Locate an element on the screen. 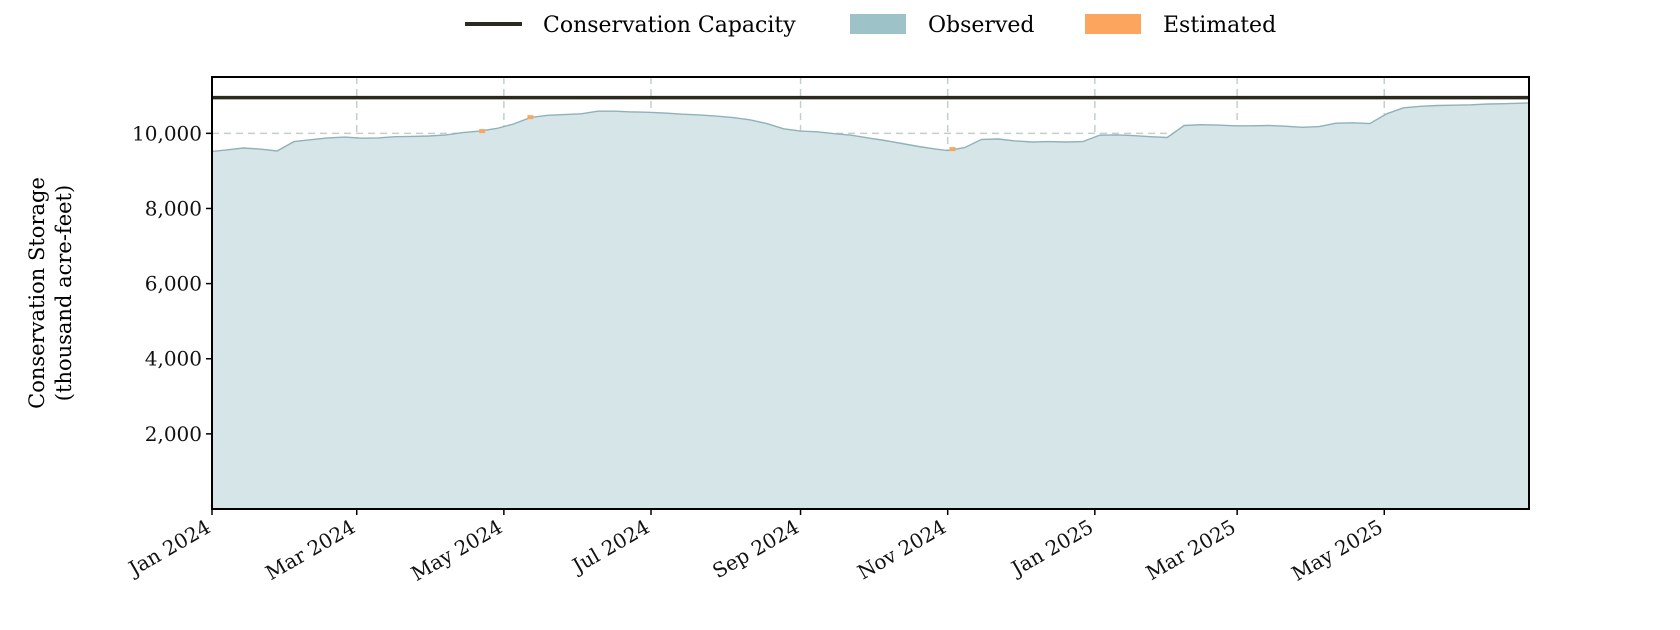  y-tick-label: 2,000 is located at coordinates (173, 434).